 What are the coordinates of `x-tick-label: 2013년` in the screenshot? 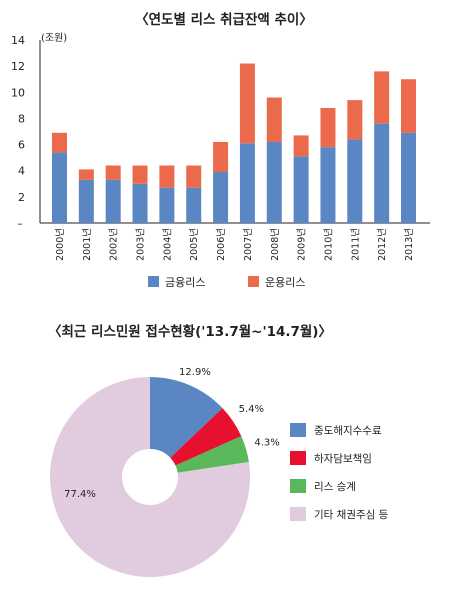 It's located at (409, 244).